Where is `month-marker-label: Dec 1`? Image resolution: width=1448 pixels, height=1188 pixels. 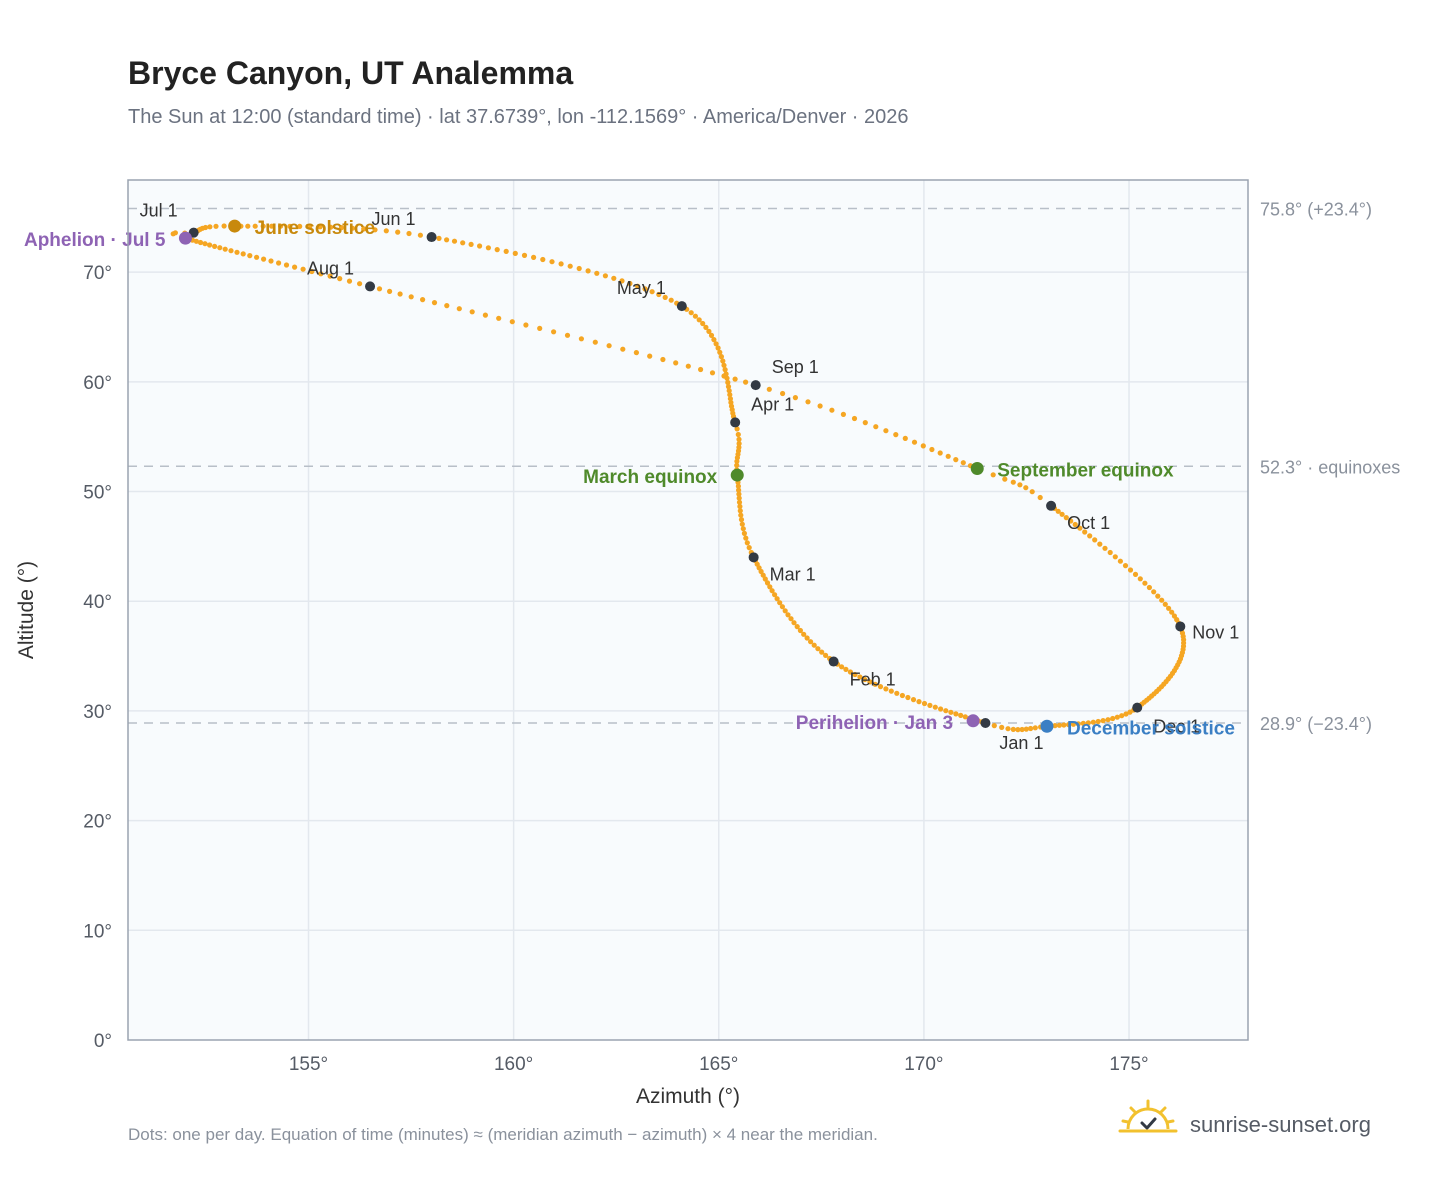 month-marker-label: Dec 1 is located at coordinates (1176, 727).